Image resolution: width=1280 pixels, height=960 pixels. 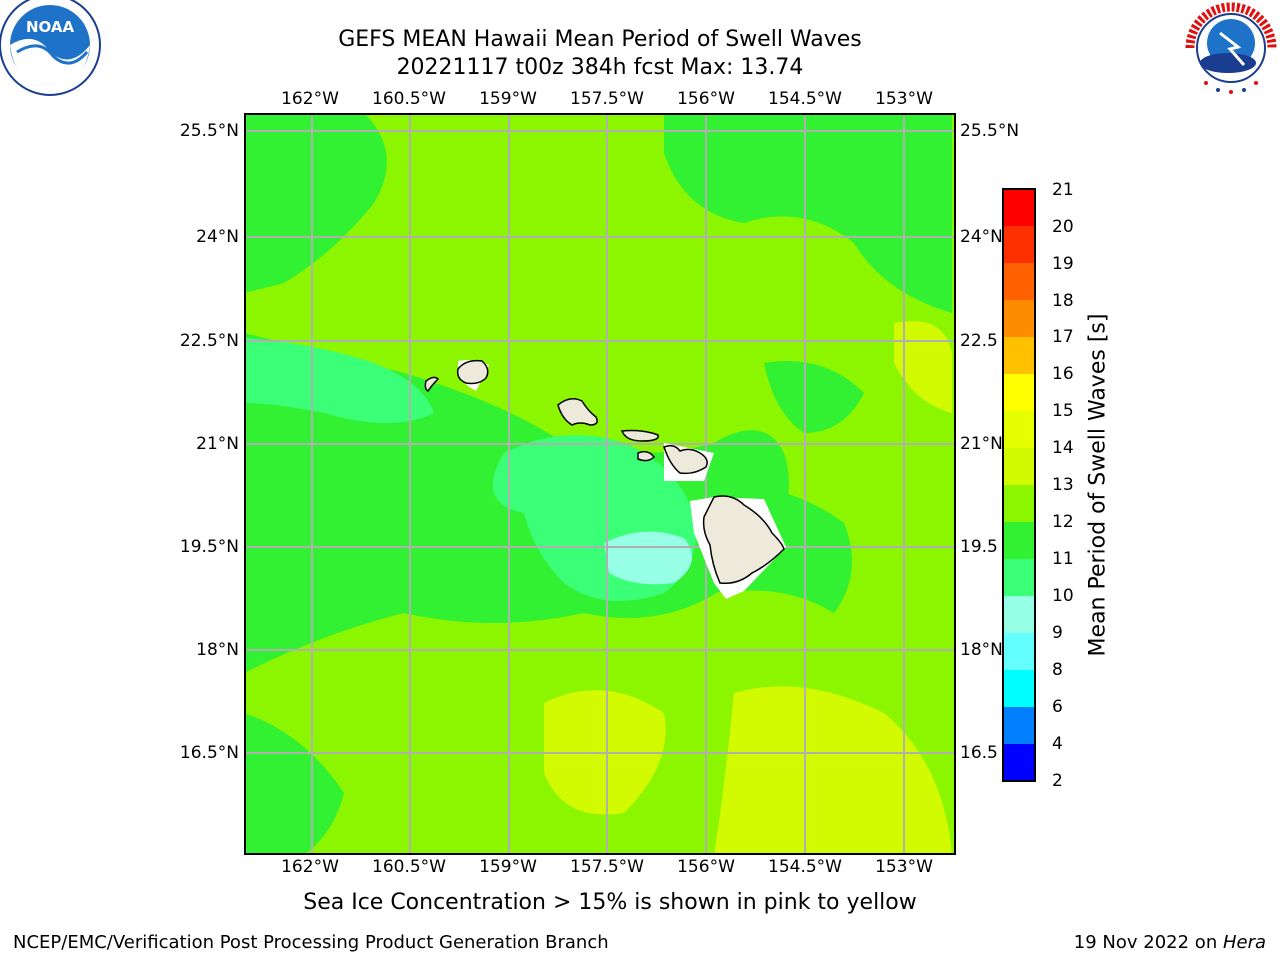 I want to click on niihau-island, so click(x=432, y=384).